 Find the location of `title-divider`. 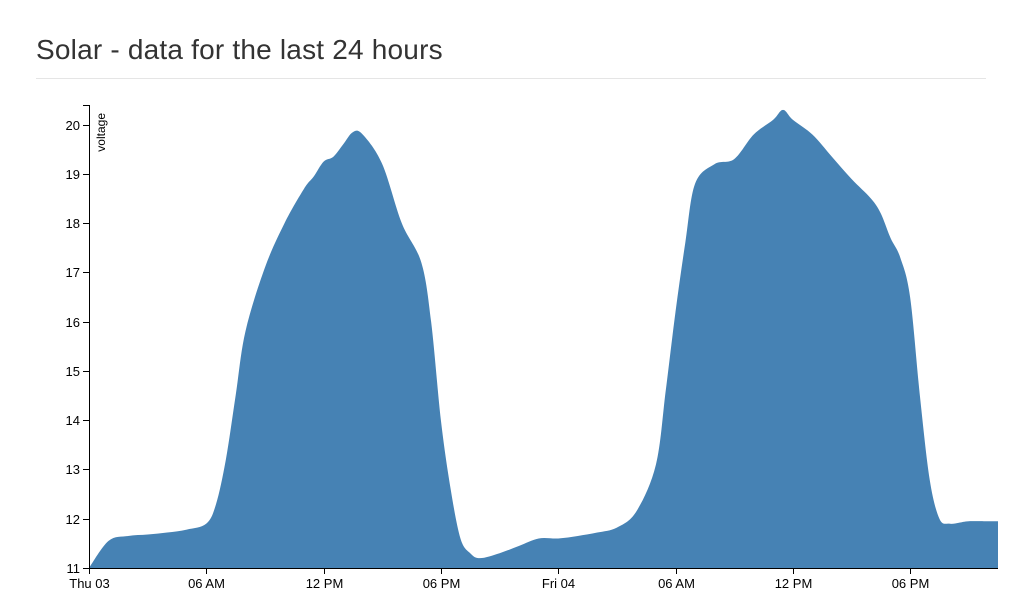

title-divider is located at coordinates (511, 78).